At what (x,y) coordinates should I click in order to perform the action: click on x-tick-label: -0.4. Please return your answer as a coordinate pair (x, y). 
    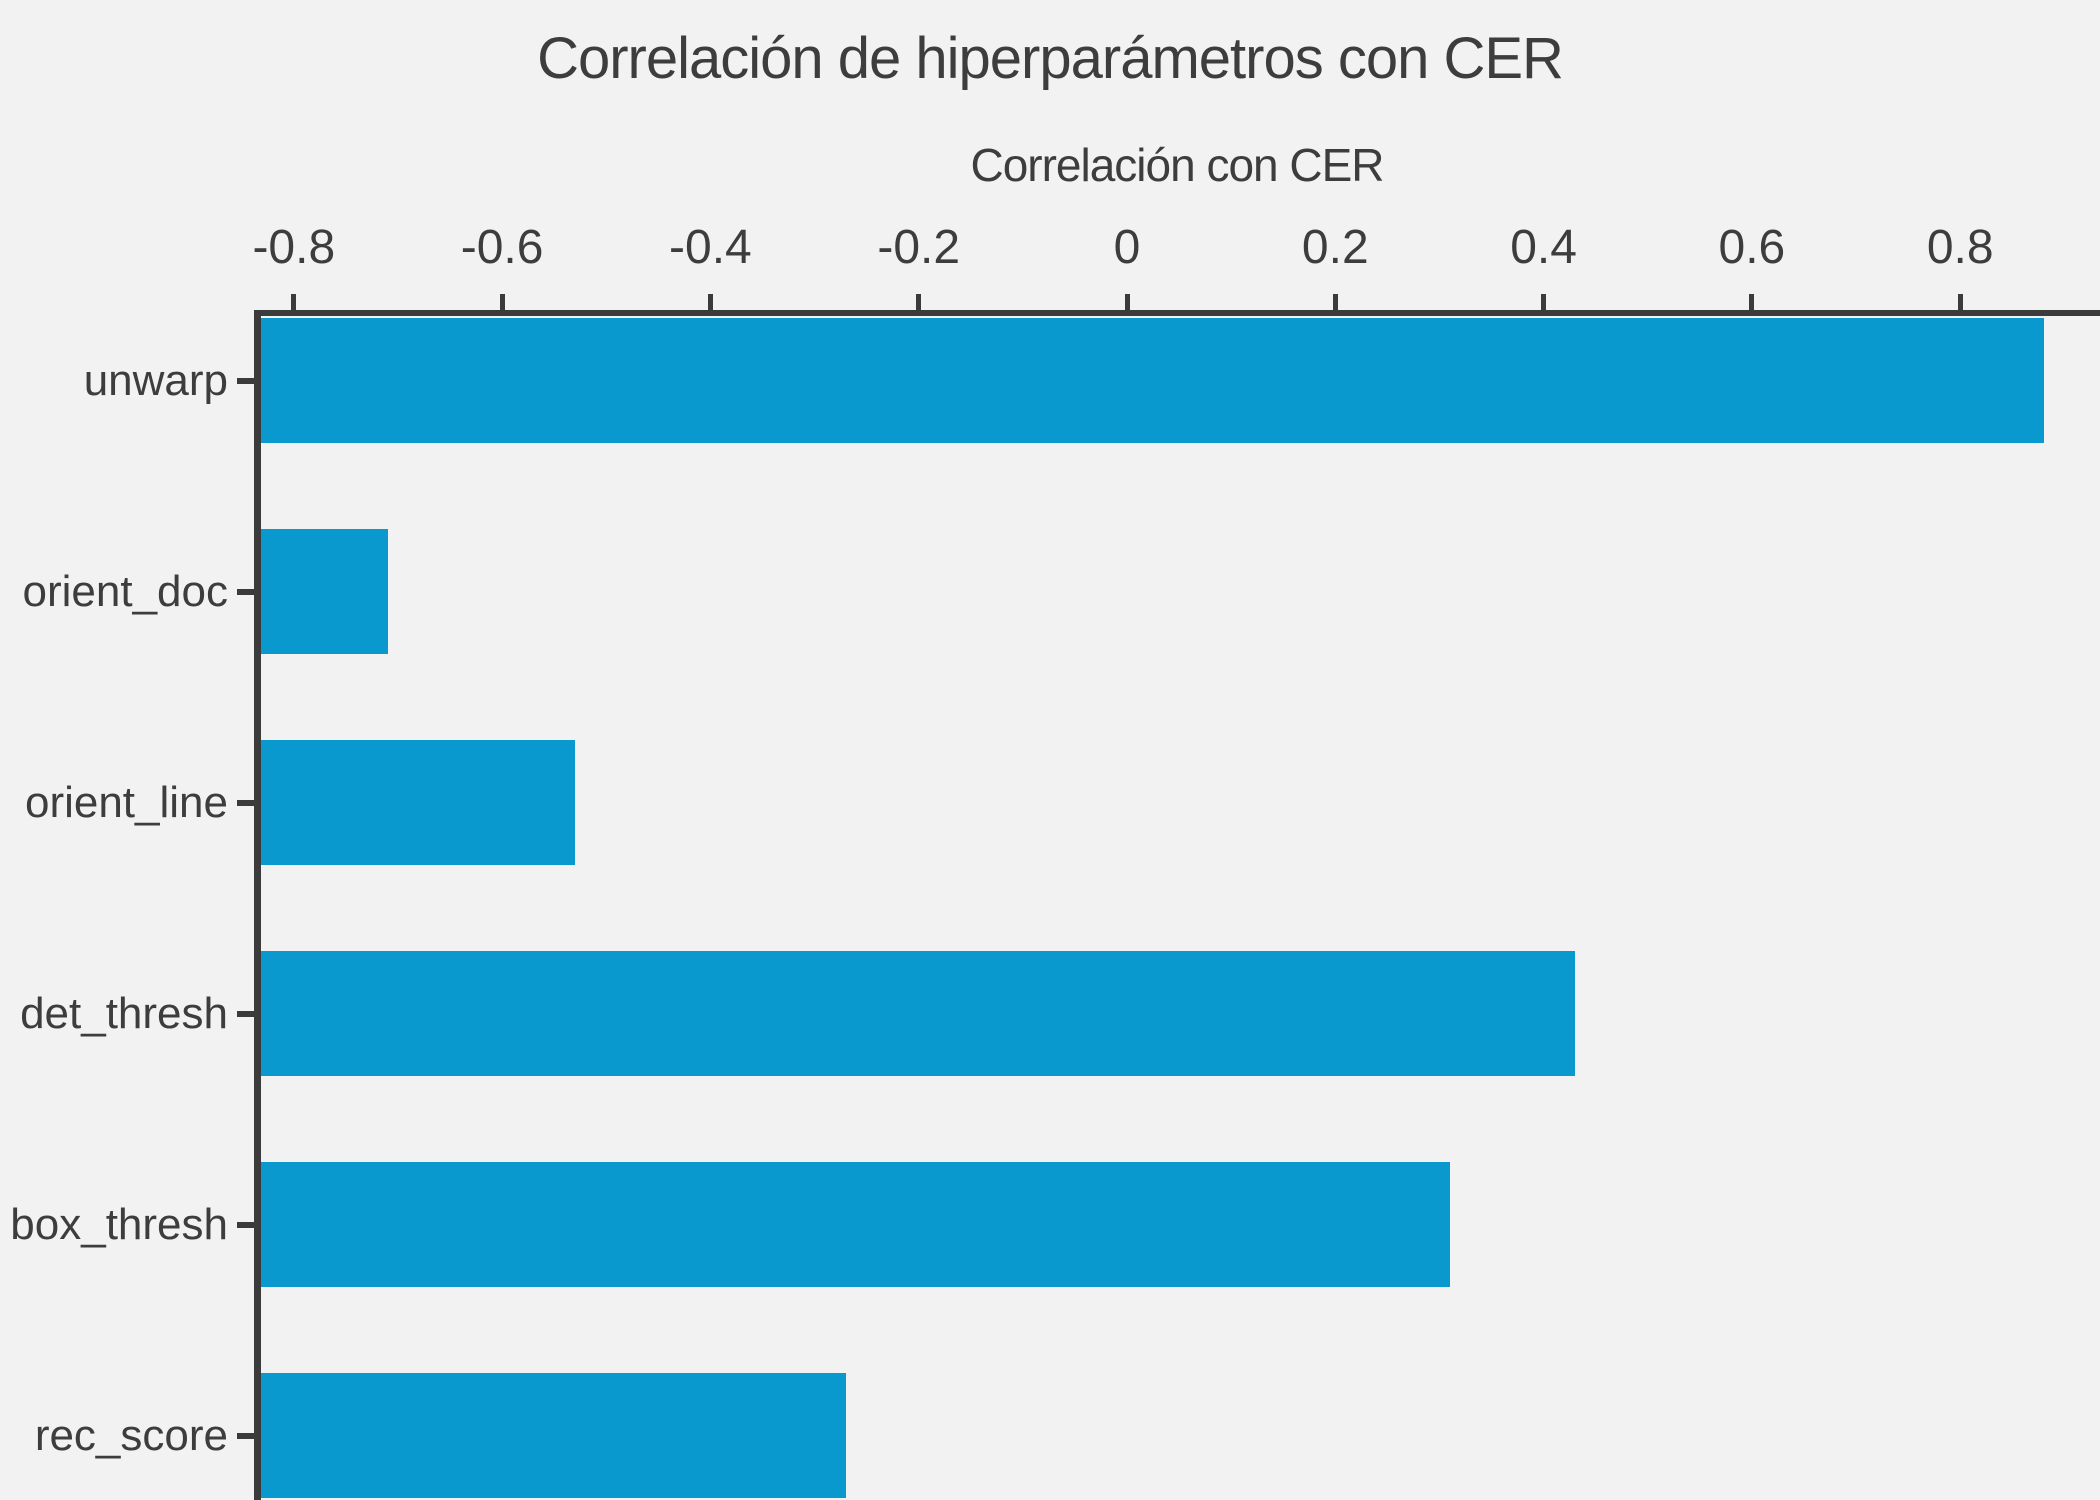
    Looking at the image, I should click on (710, 247).